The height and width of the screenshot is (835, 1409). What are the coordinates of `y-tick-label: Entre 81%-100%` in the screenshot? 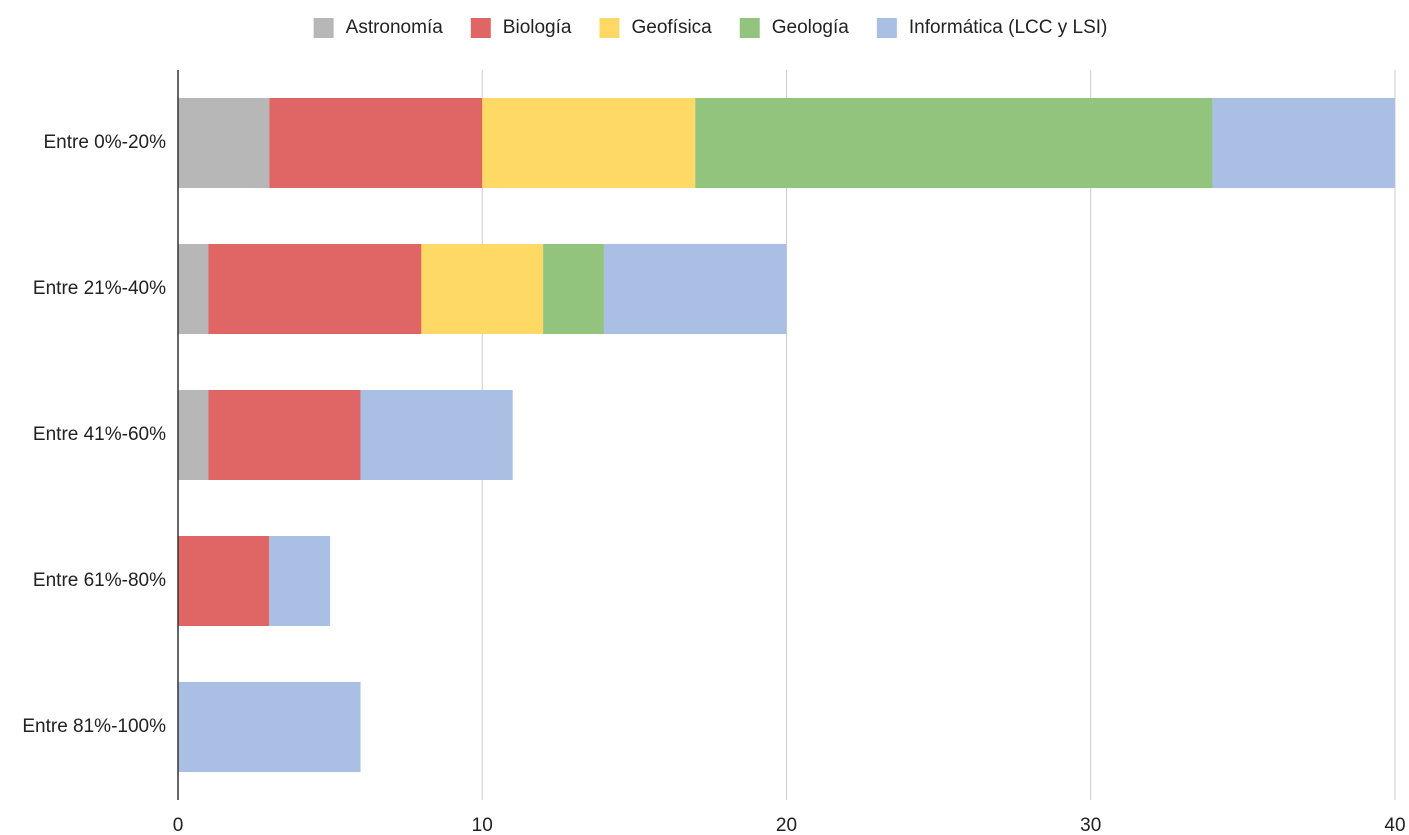 It's located at (94, 726).